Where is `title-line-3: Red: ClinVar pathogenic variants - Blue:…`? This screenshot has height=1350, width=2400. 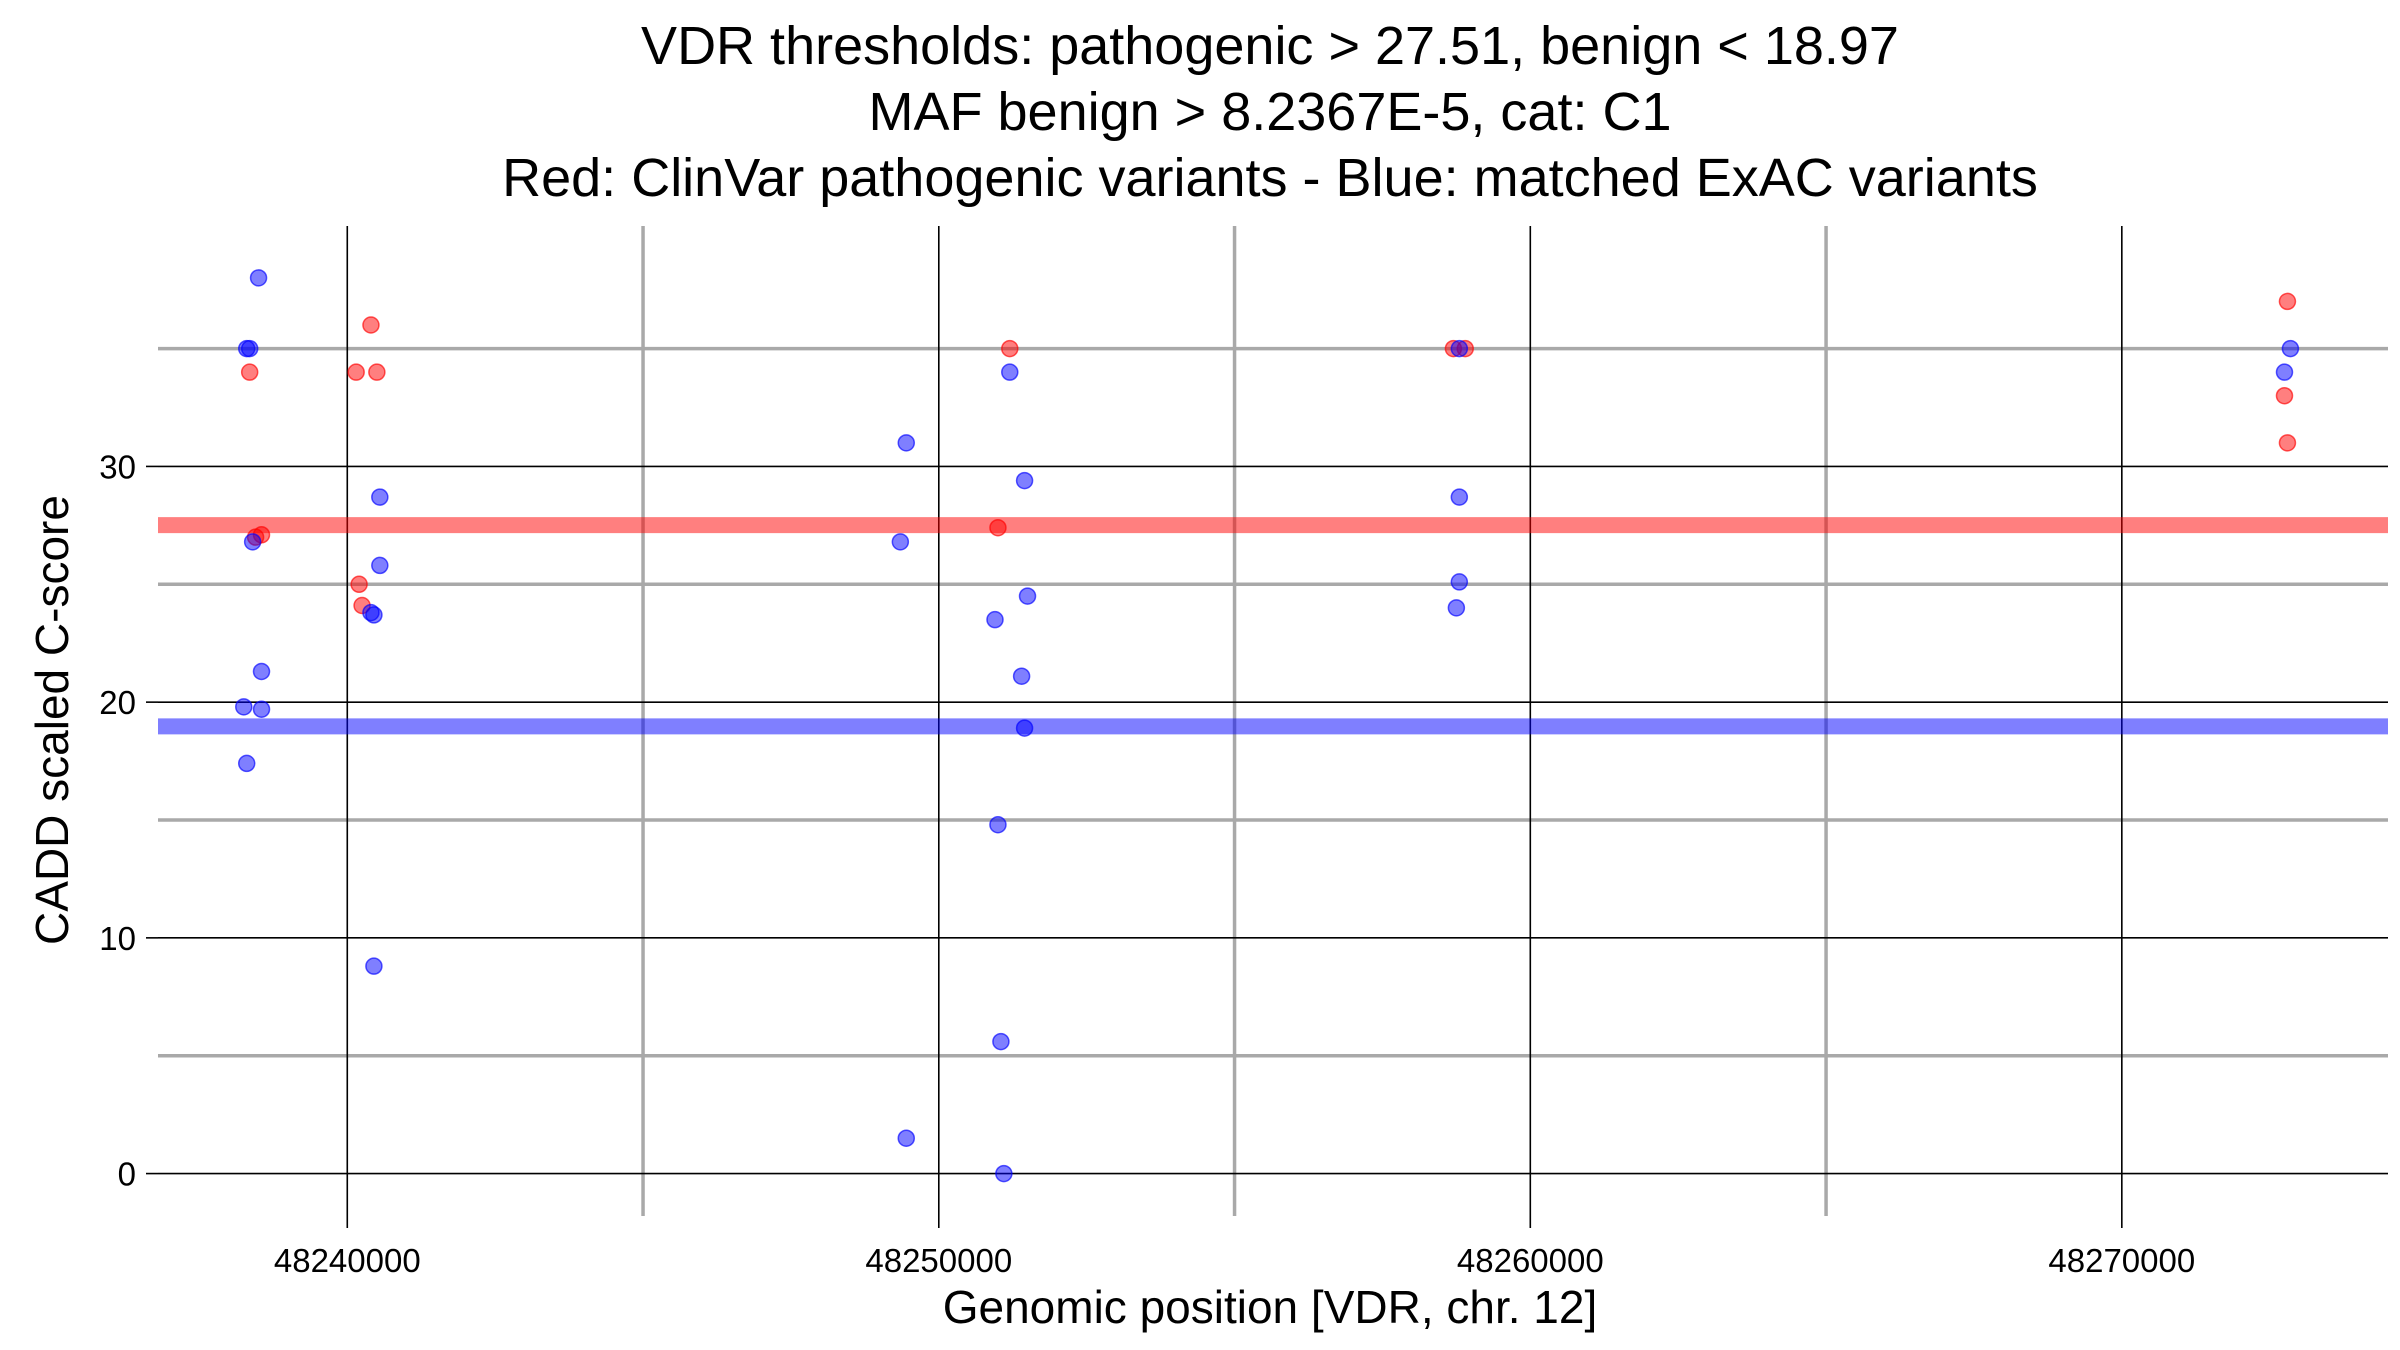
title-line-3: Red: ClinVar pathogenic variants - Blue:… is located at coordinates (1270, 178).